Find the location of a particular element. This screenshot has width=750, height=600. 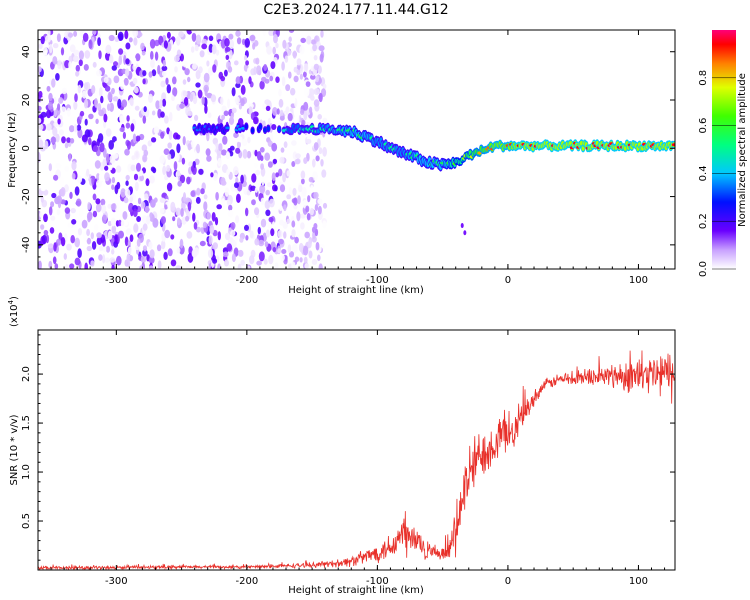

trace-cell-peak is located at coordinates (673, 145).